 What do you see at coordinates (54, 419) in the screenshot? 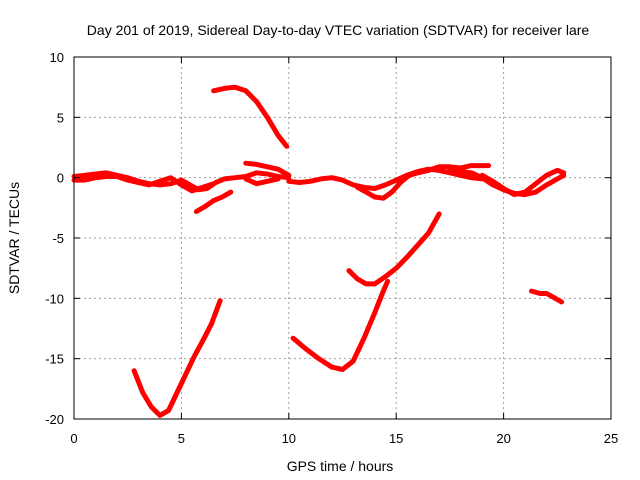
I see `y-tick-label: -20` at bounding box center [54, 419].